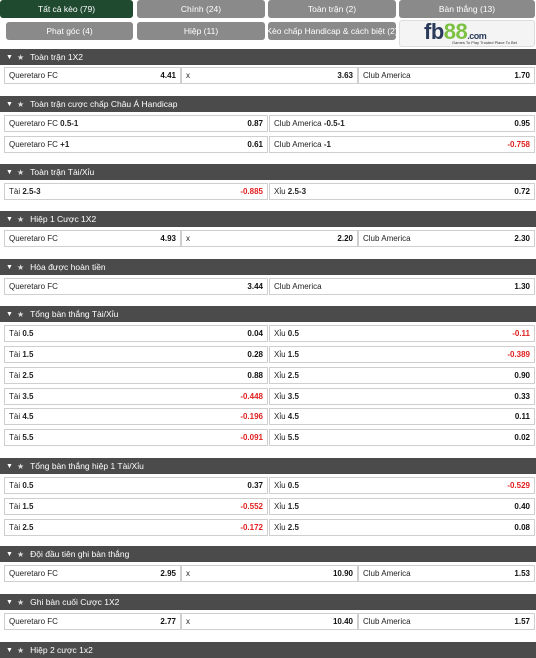  I want to click on tab-goals: Bàn thắng (13), so click(467, 9).